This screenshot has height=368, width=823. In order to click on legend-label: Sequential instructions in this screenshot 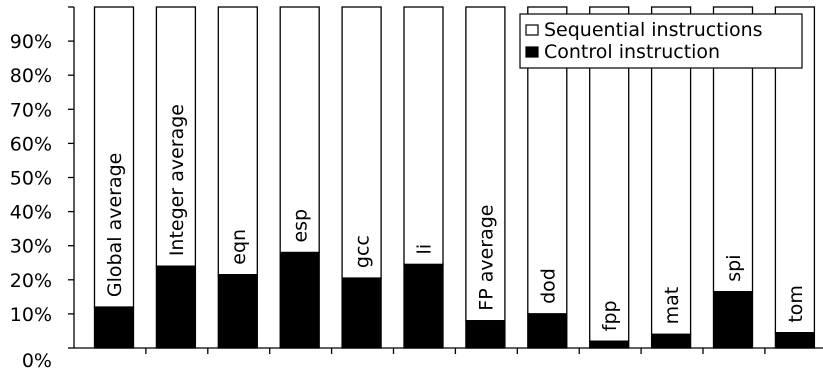, I will do `click(653, 30)`.